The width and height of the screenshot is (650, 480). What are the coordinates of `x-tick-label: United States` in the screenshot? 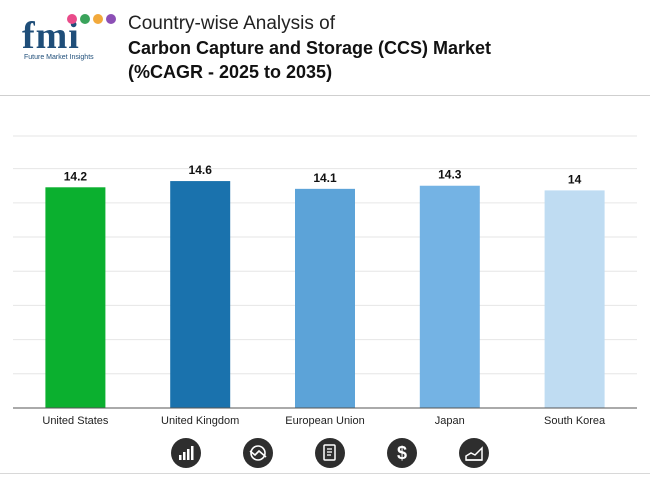 It's located at (75, 421).